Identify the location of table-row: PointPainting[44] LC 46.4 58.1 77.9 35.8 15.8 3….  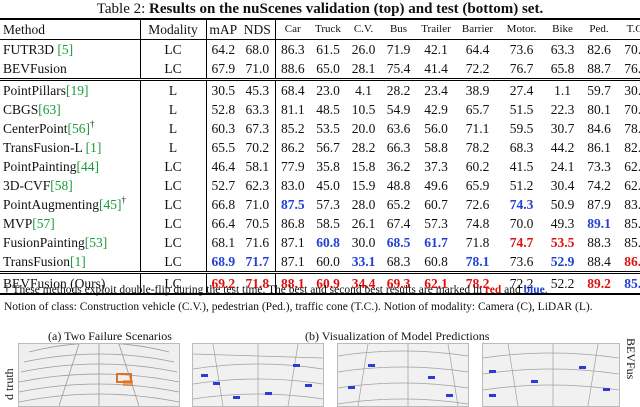
(320, 166).